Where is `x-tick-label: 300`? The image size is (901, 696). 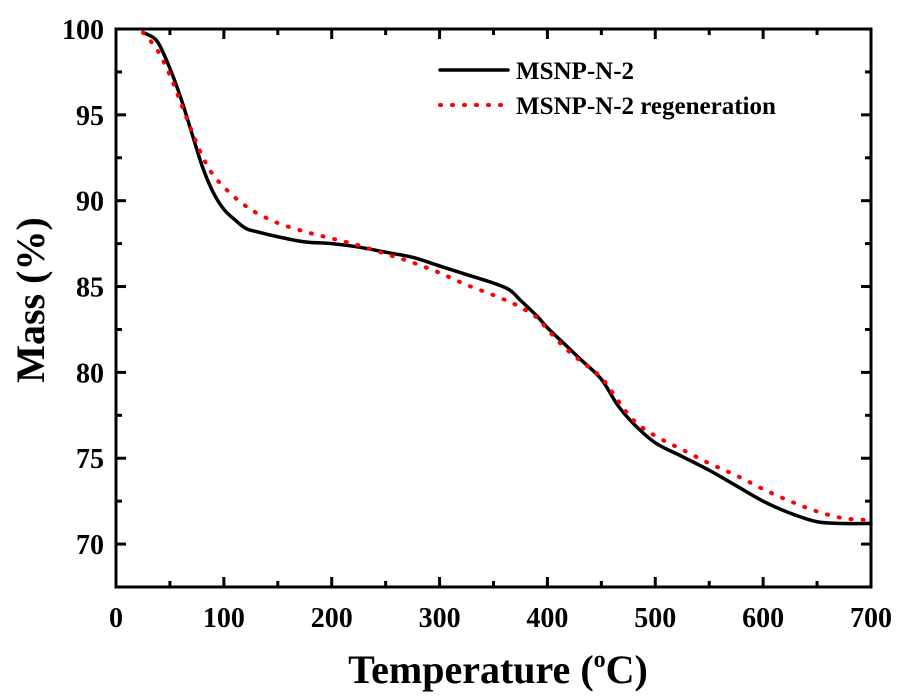
x-tick-label: 300 is located at coordinates (440, 618).